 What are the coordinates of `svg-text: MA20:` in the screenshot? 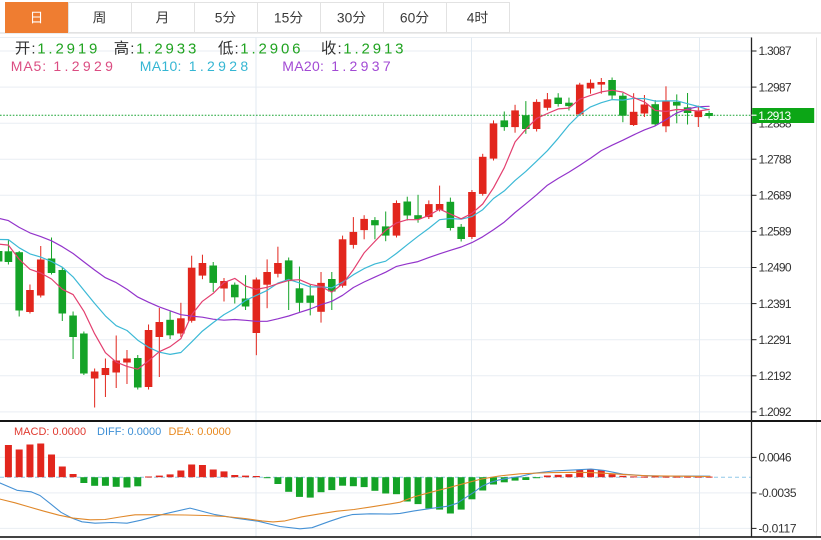 It's located at (303, 66).